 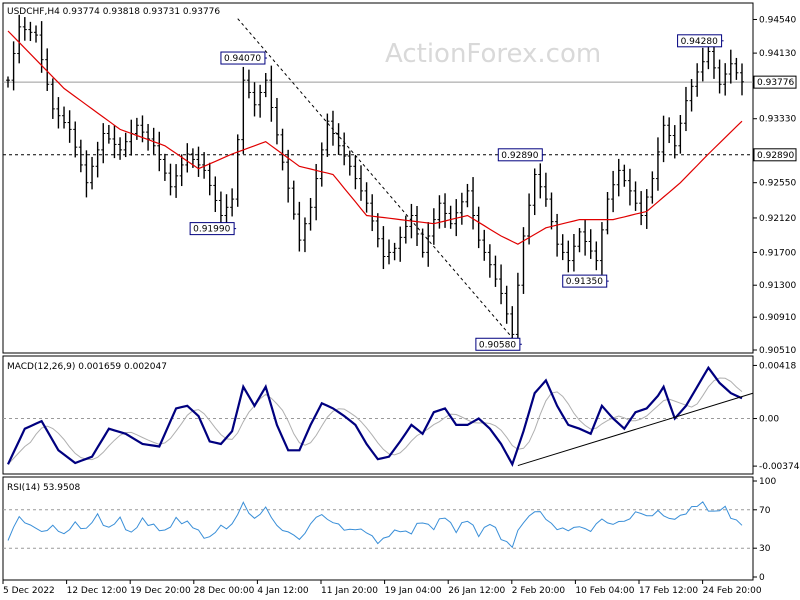 I want to click on annotation-label: 0.90580, so click(x=497, y=345).